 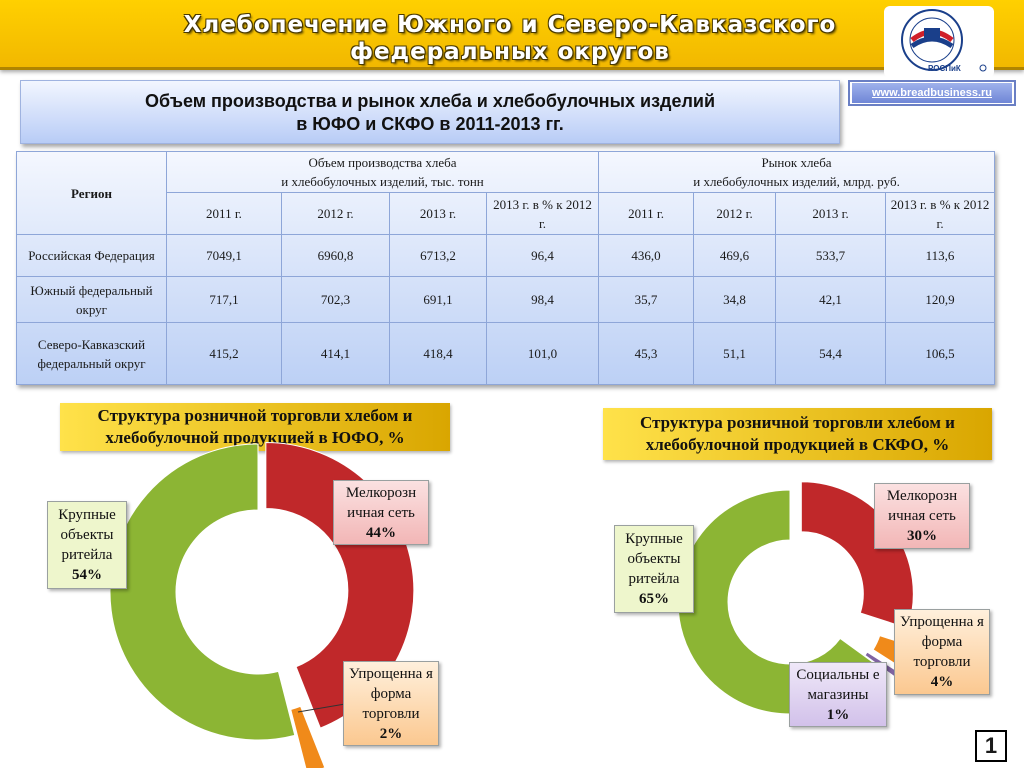 What do you see at coordinates (838, 715) in the screenshot?
I see `chart2-label-social-value: 1%` at bounding box center [838, 715].